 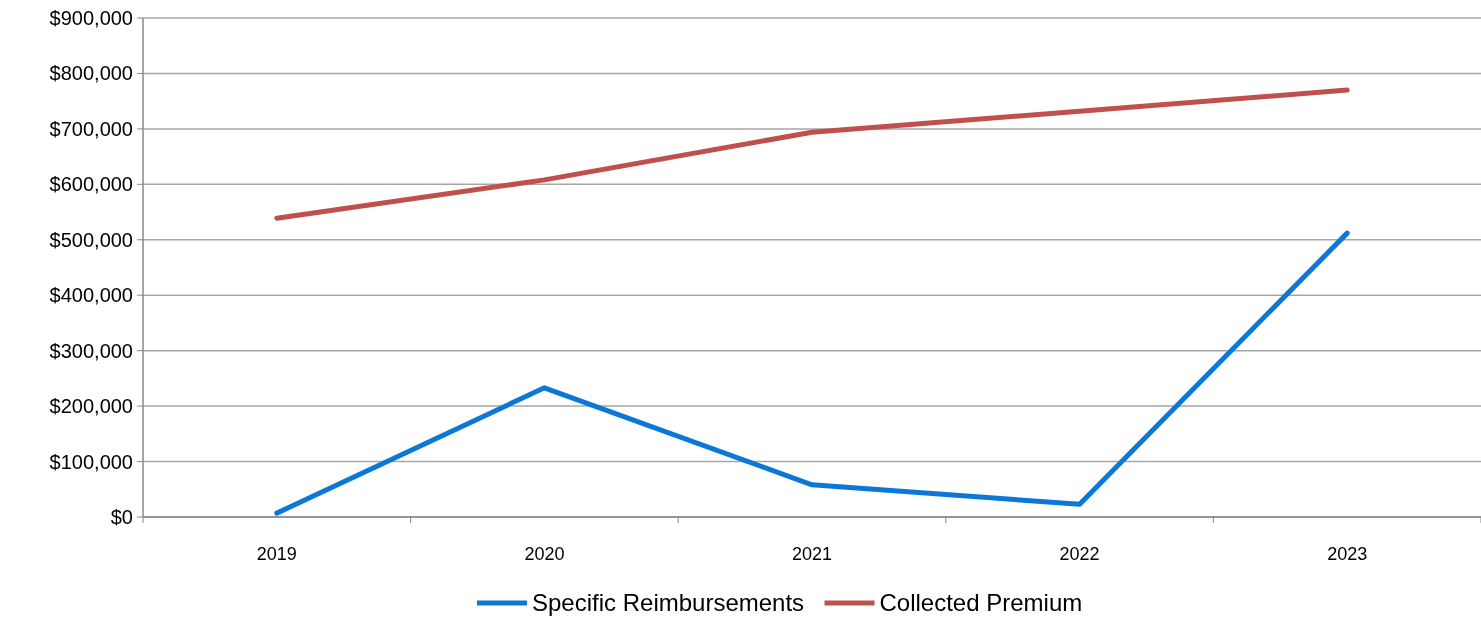 What do you see at coordinates (91, 184) in the screenshot?
I see `y-tick-label: $600,000` at bounding box center [91, 184].